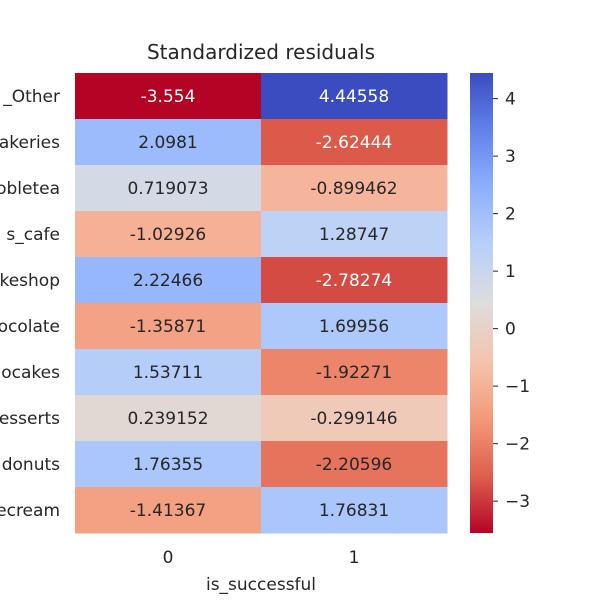 Image resolution: width=600 pixels, height=600 pixels. Describe the element at coordinates (510, 215) in the screenshot. I see `colorbar-tick-label: 2` at that location.